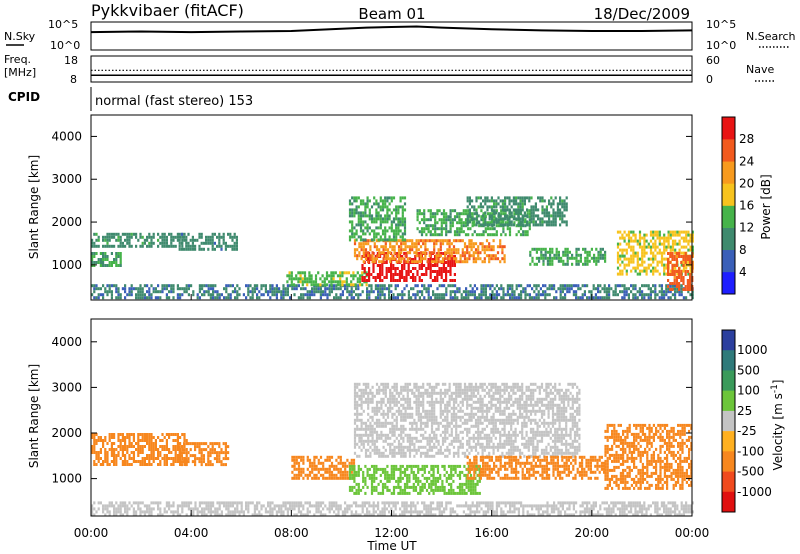 The width and height of the screenshot is (800, 554). What do you see at coordinates (743, 272) in the screenshot?
I see `colorbar-tick-label: 4` at bounding box center [743, 272].